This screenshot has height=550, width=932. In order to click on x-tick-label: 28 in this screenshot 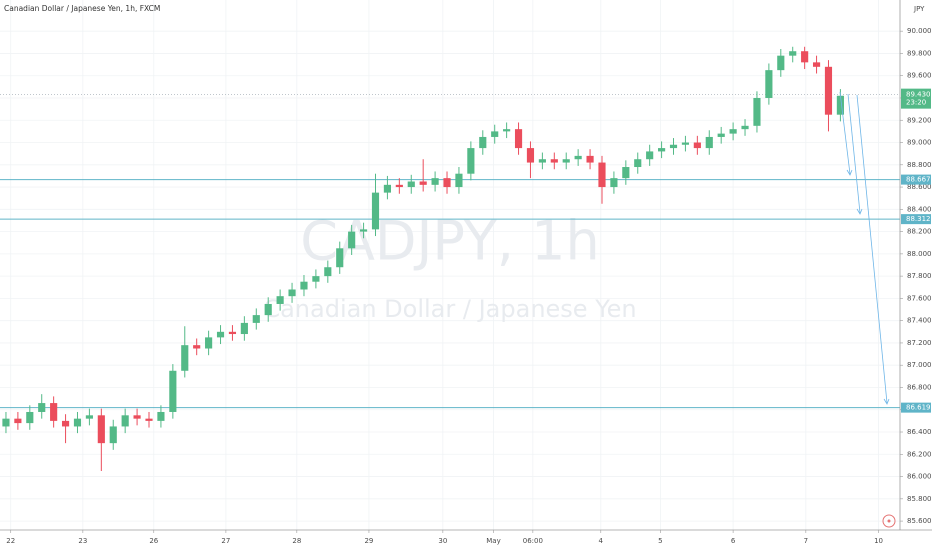, I will do `click(296, 541)`.